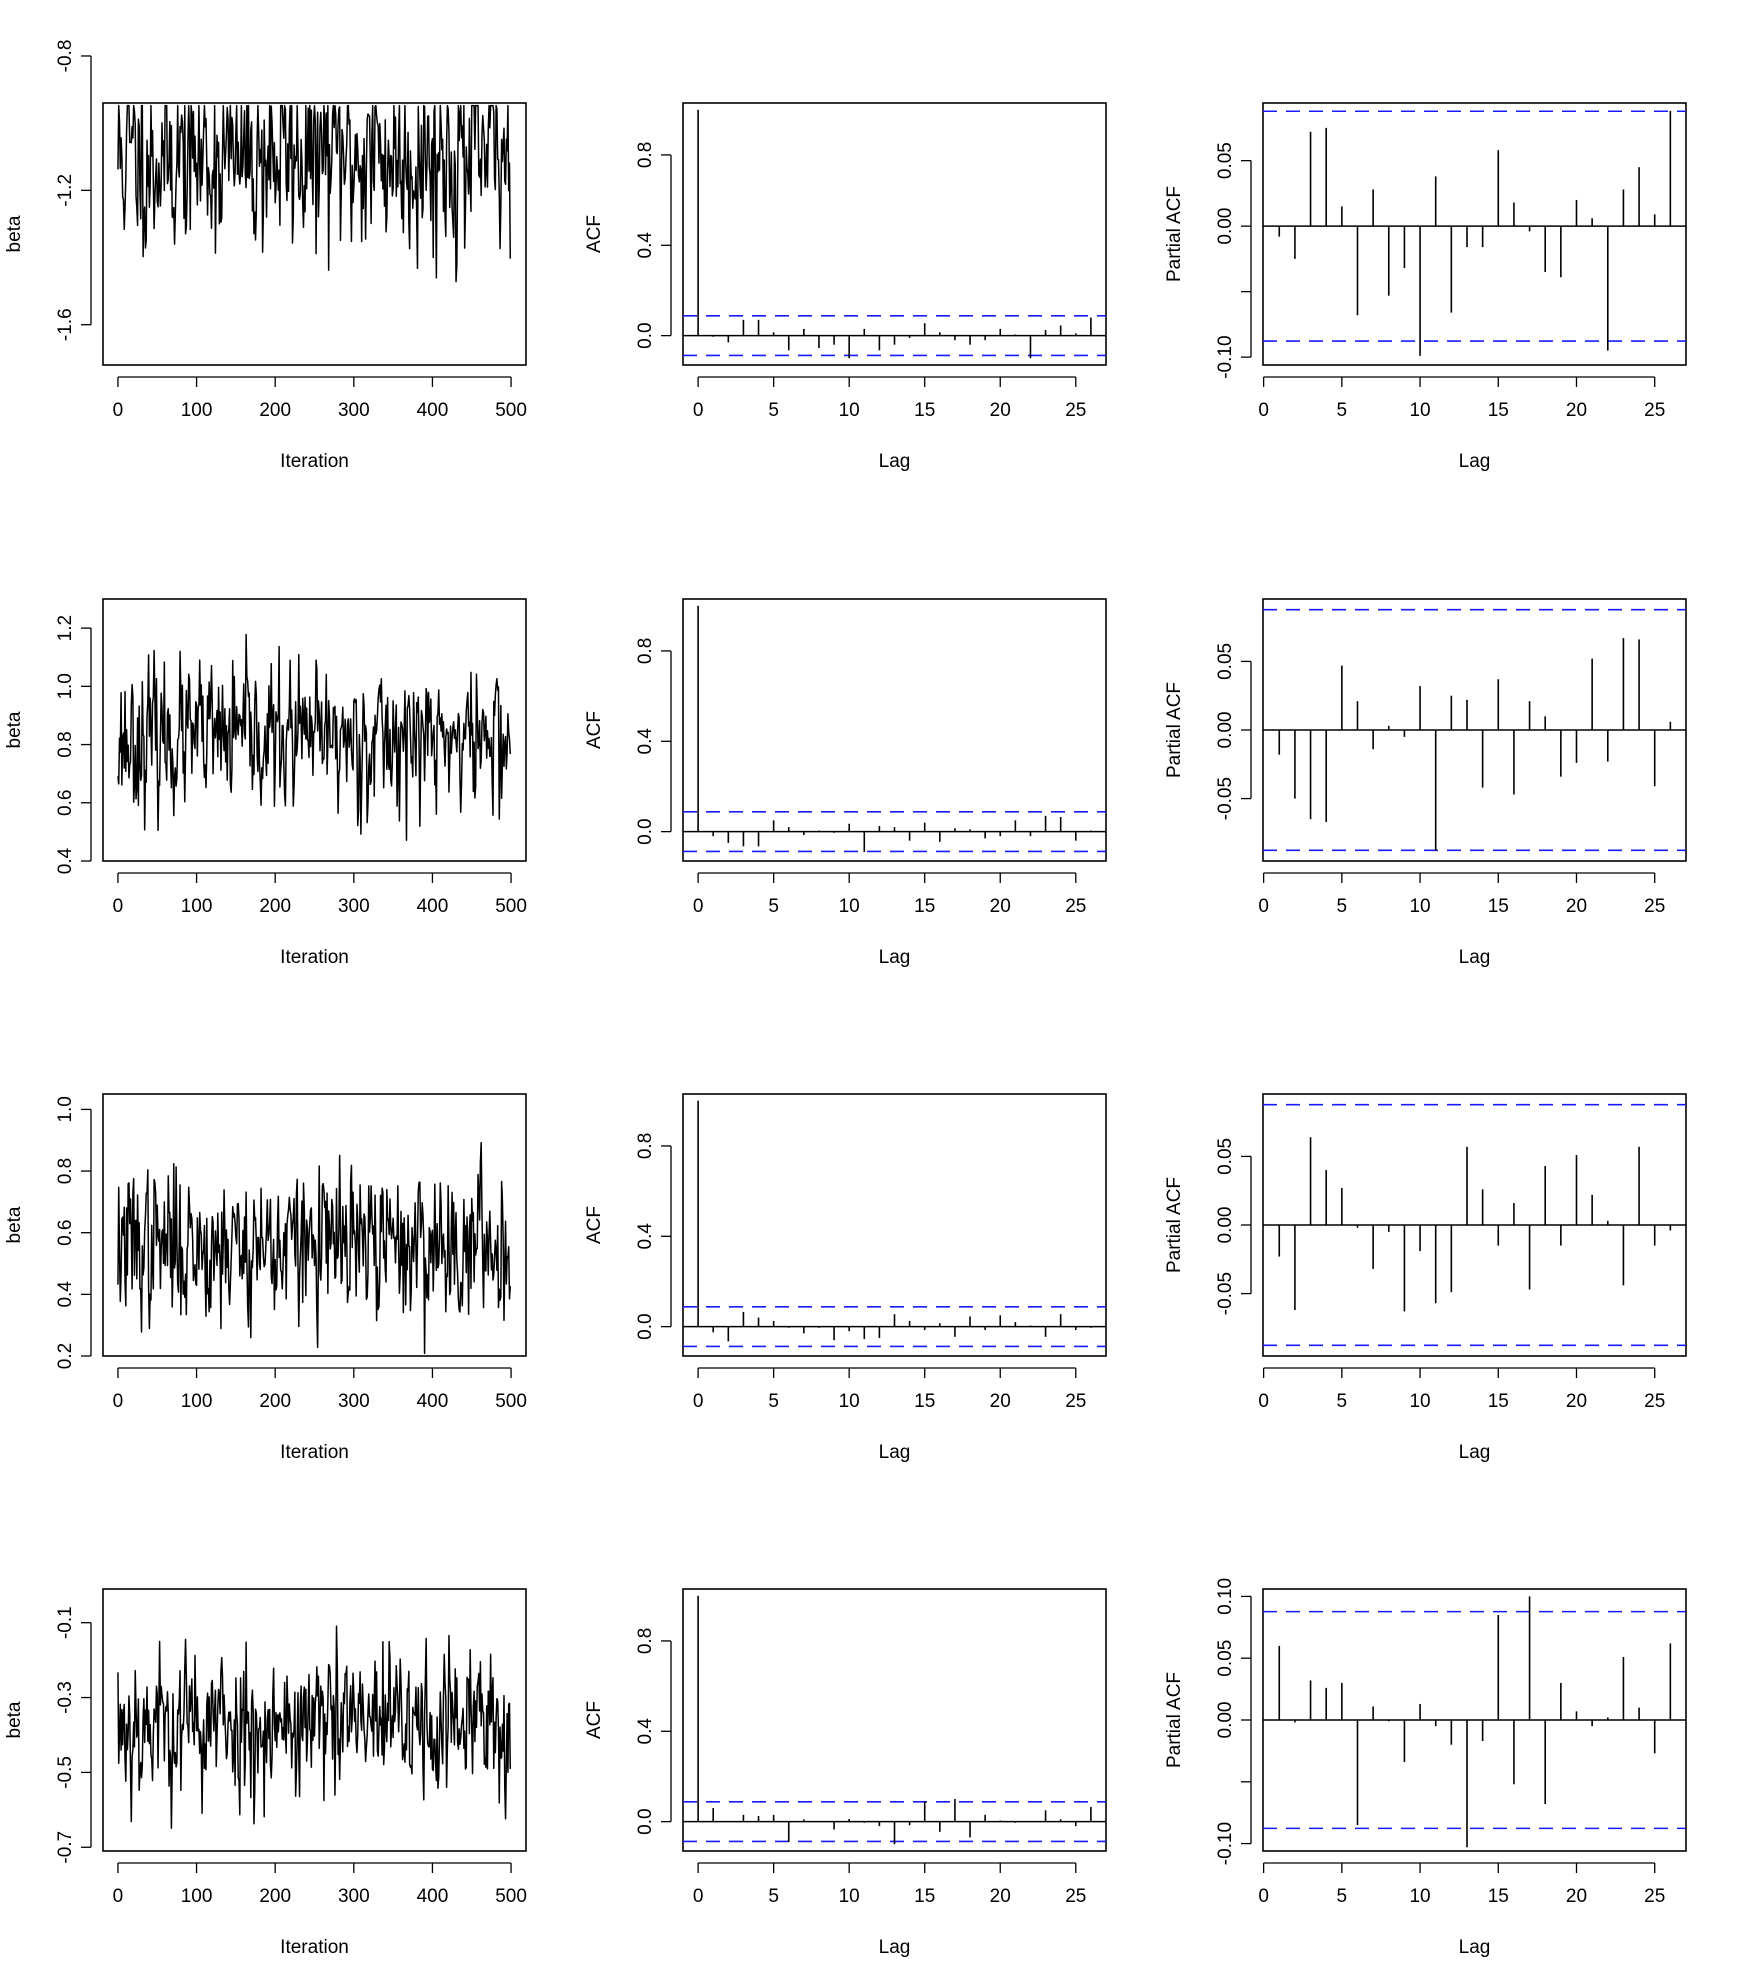 The image size is (1738, 1978). Describe the element at coordinates (65, 56) in the screenshot. I see `y-tick-label: -0.8` at that location.